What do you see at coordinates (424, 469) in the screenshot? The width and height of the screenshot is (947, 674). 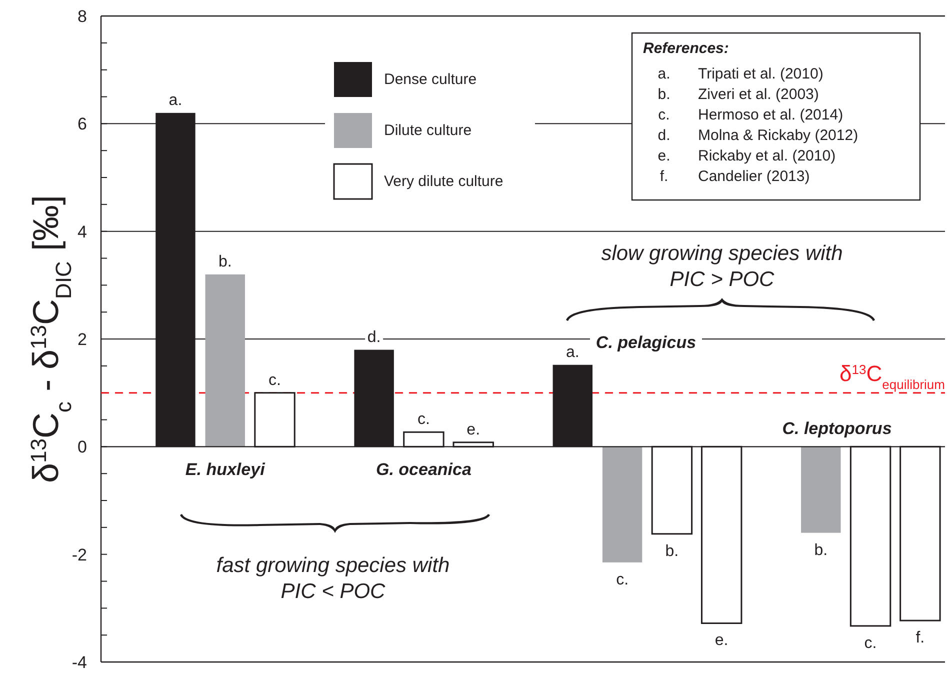 I see `annotation: G. oceanica` at bounding box center [424, 469].